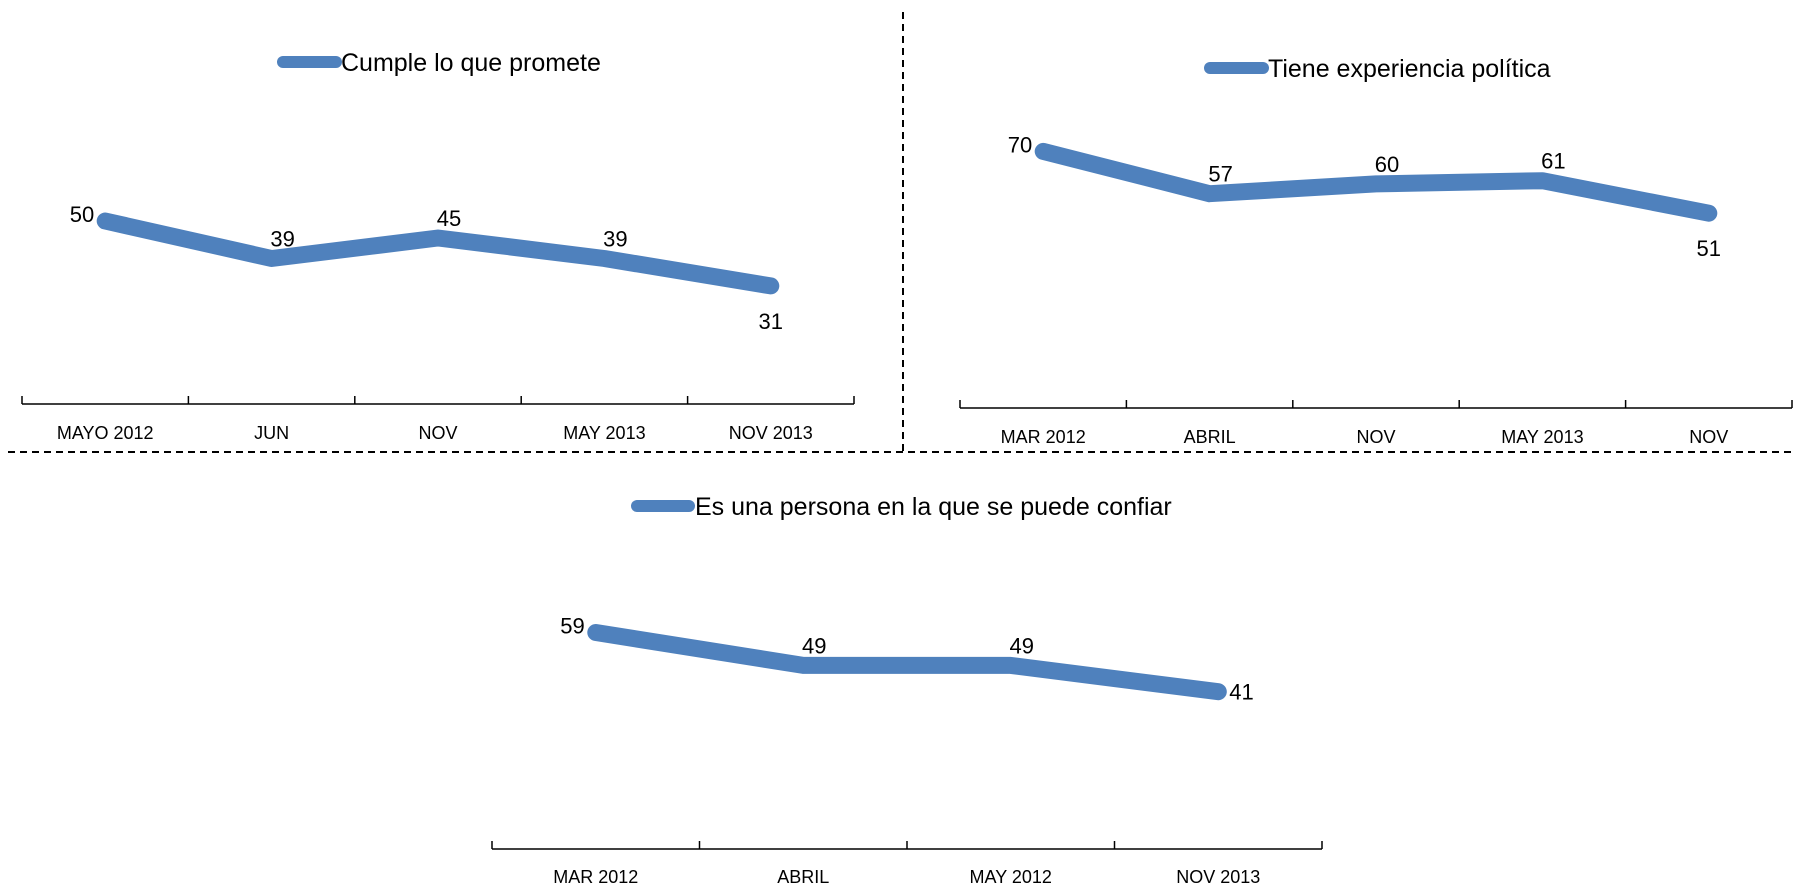  Describe the element at coordinates (449, 218) in the screenshot. I see `data-label: 45` at that location.